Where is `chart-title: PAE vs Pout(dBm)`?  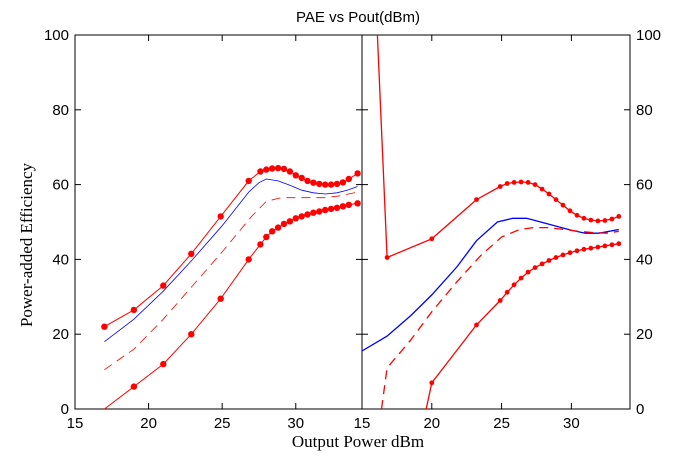 chart-title: PAE vs Pout(dBm) is located at coordinates (358, 17).